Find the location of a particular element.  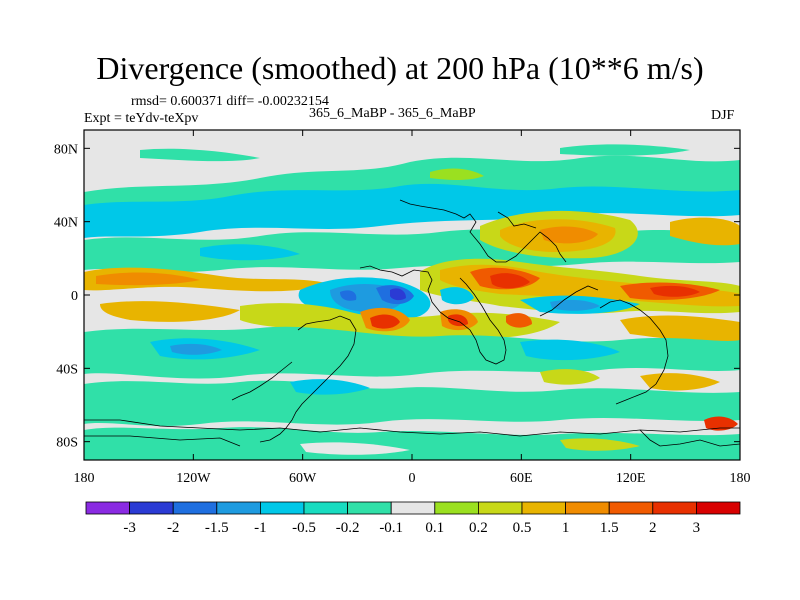

colorbar-label: 1 is located at coordinates (566, 528).